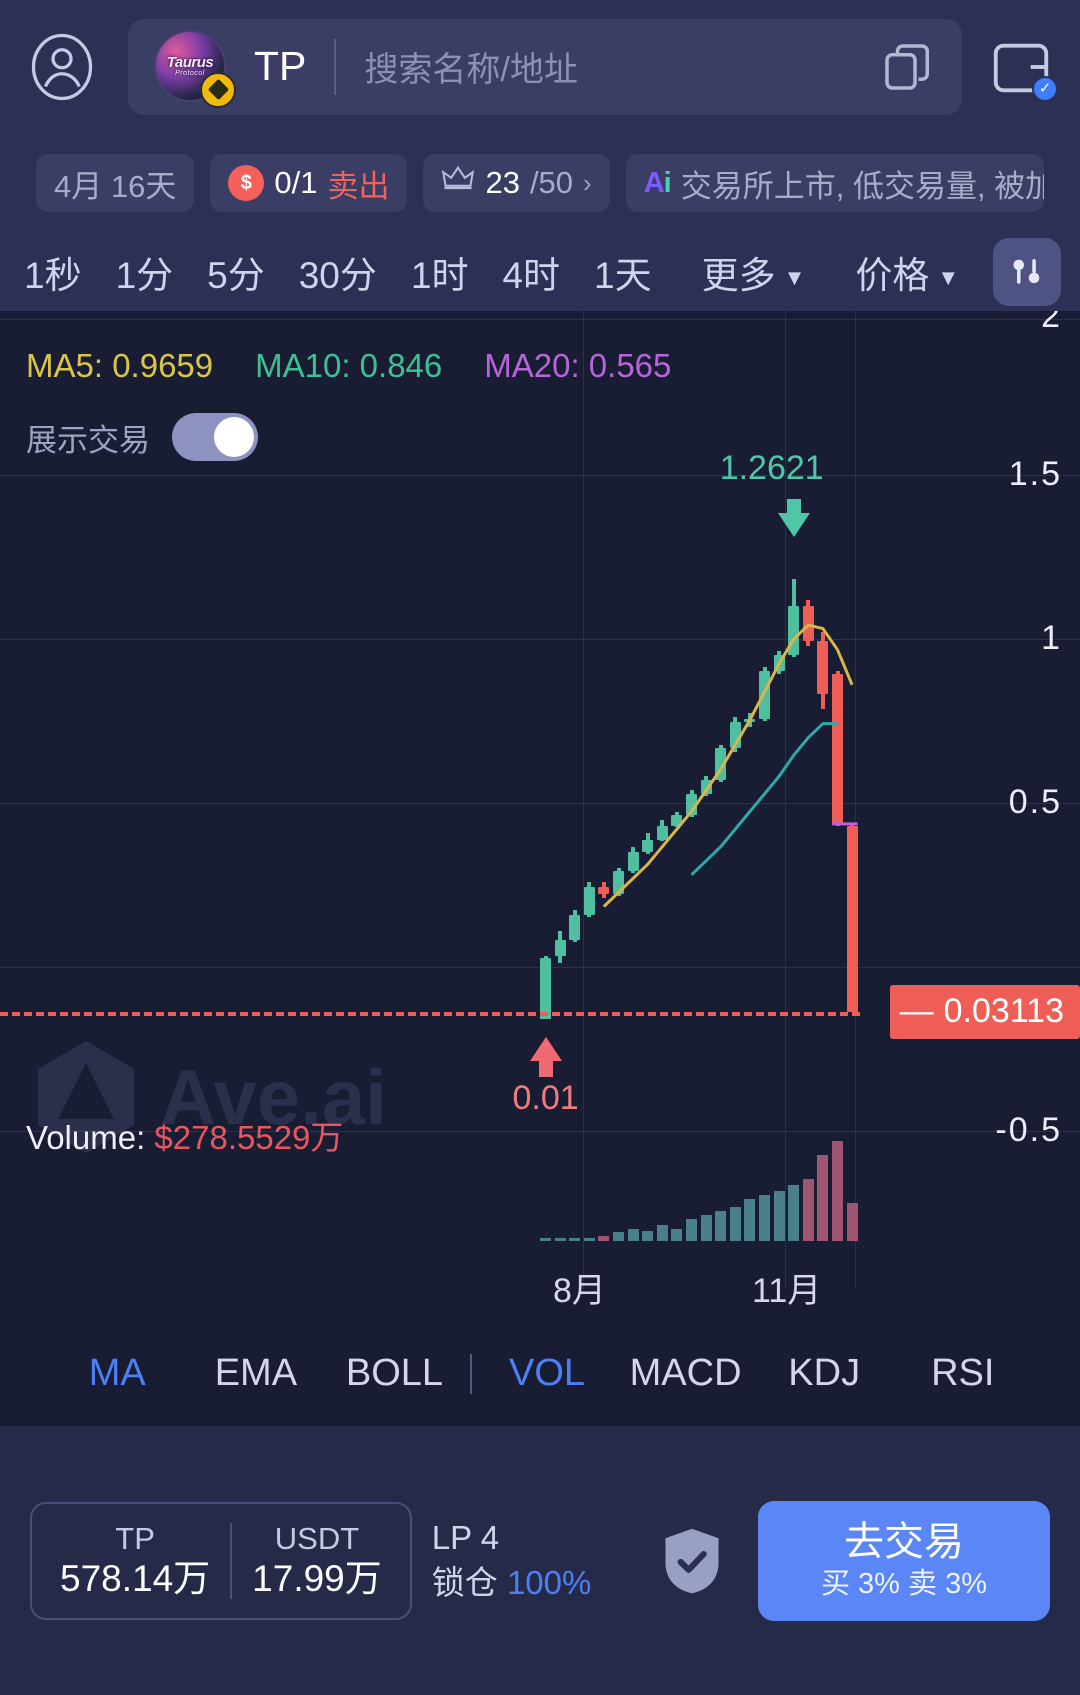 The image size is (1080, 1695). Describe the element at coordinates (545, 1049) in the screenshot. I see `low-marker-arrow-icon` at that location.